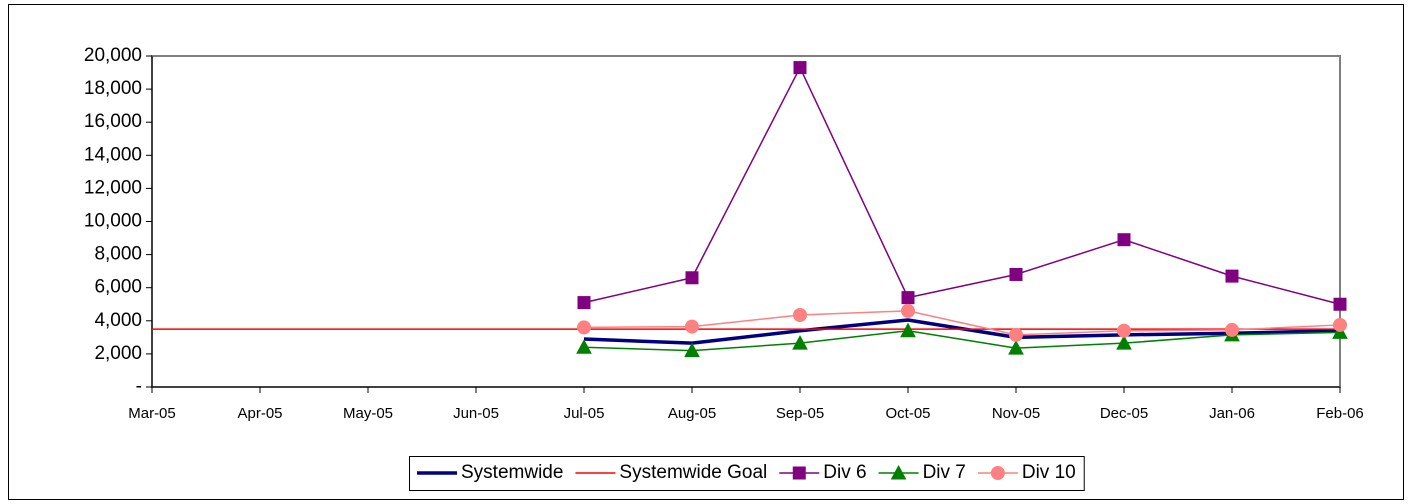  I want to click on x-tick-label: Sep-05, so click(800, 413).